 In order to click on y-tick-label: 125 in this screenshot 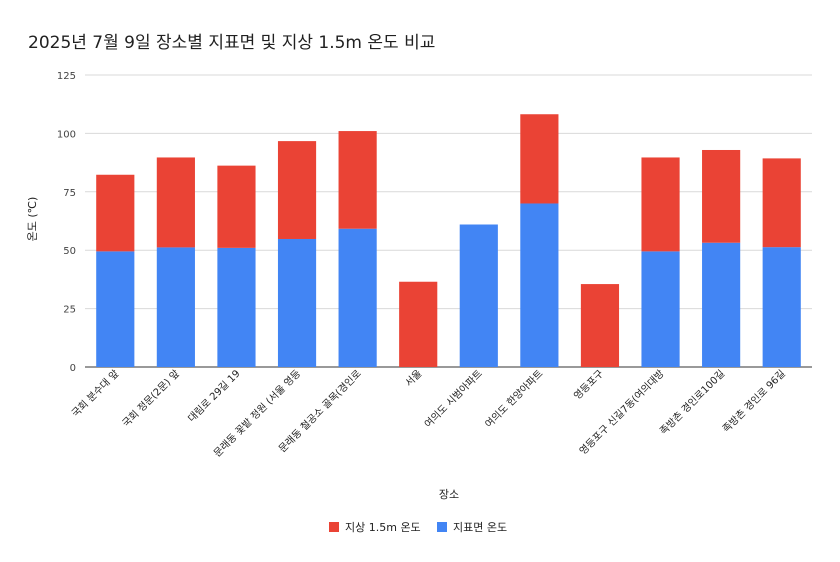, I will do `click(66, 76)`.